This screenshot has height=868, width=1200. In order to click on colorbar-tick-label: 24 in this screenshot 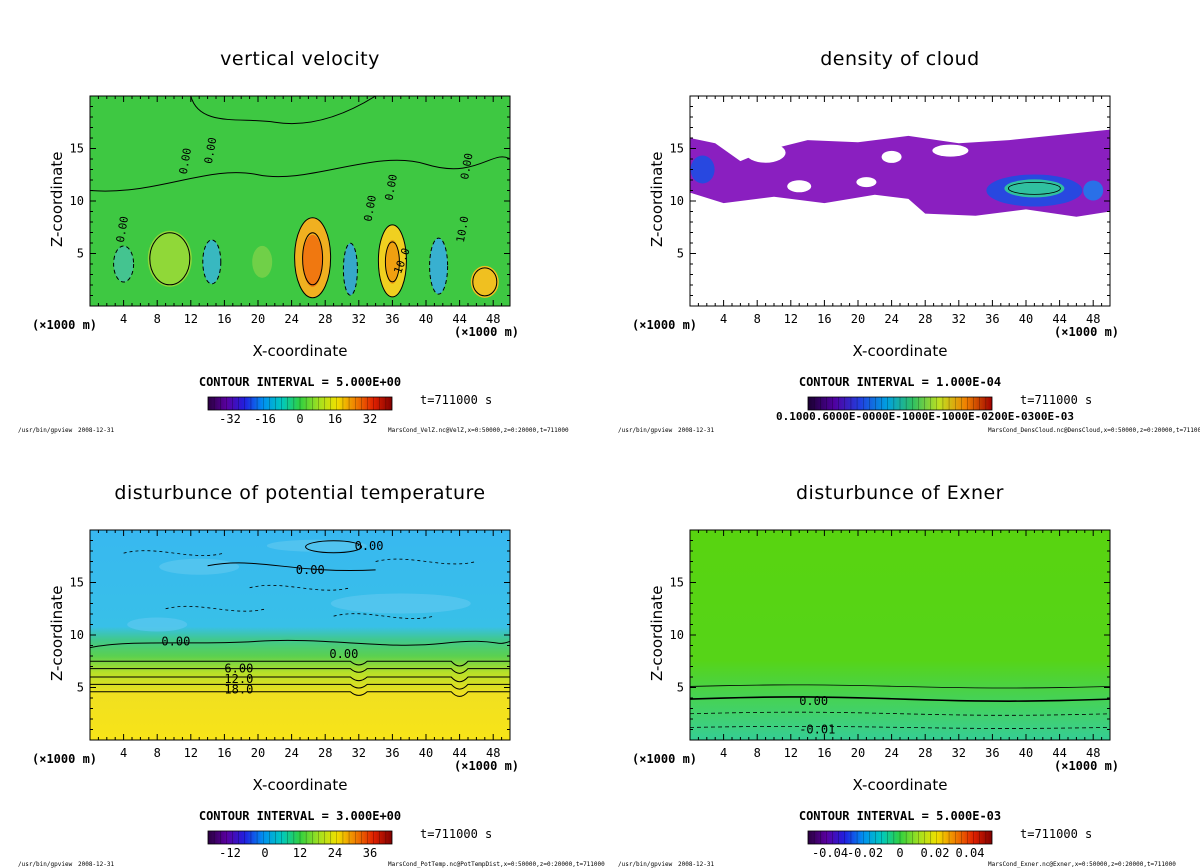, I will do `click(335, 853)`.